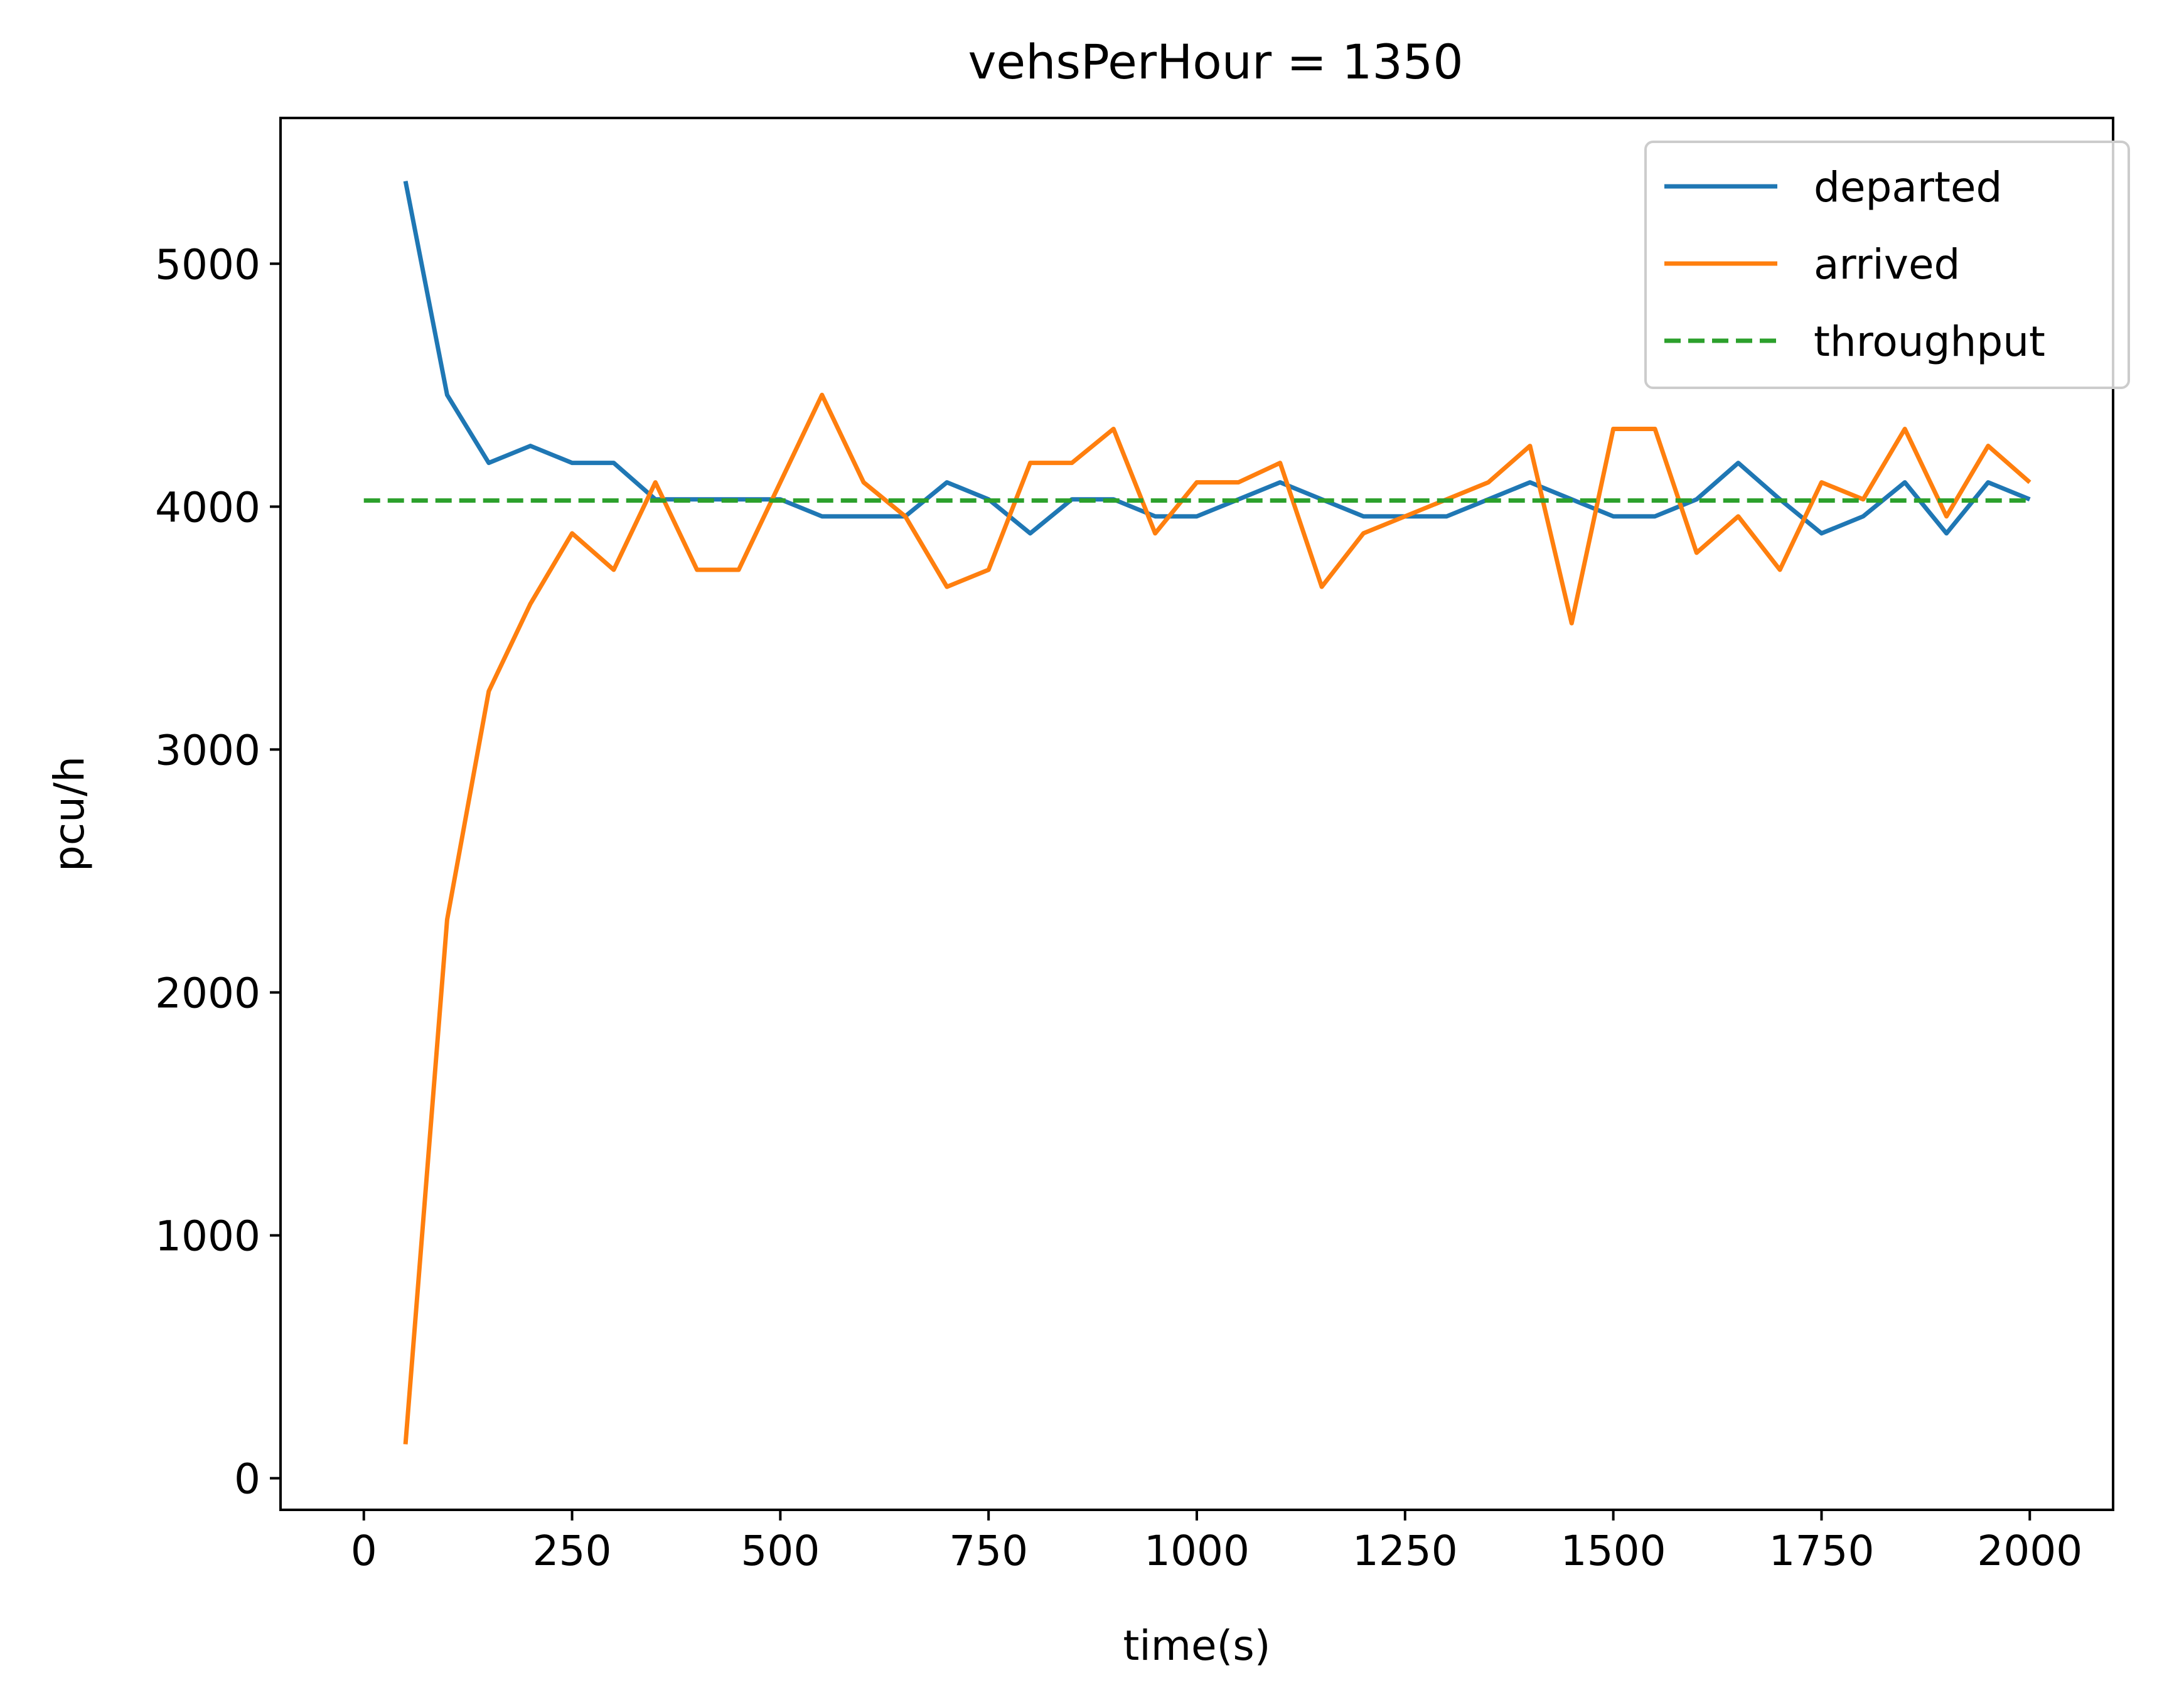  Describe the element at coordinates (572, 1551) in the screenshot. I see `x-tick-label: 250` at that location.